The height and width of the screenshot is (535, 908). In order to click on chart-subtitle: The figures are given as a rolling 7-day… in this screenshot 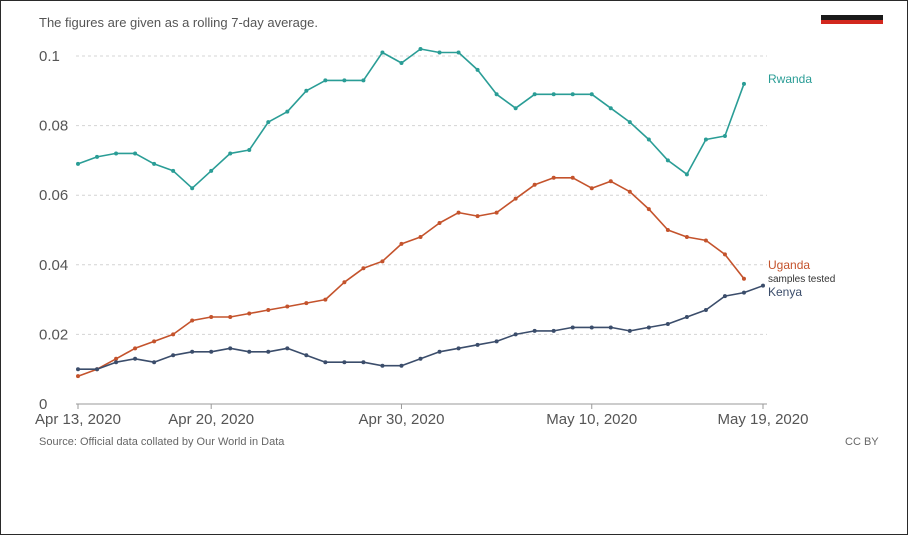, I will do `click(178, 22)`.